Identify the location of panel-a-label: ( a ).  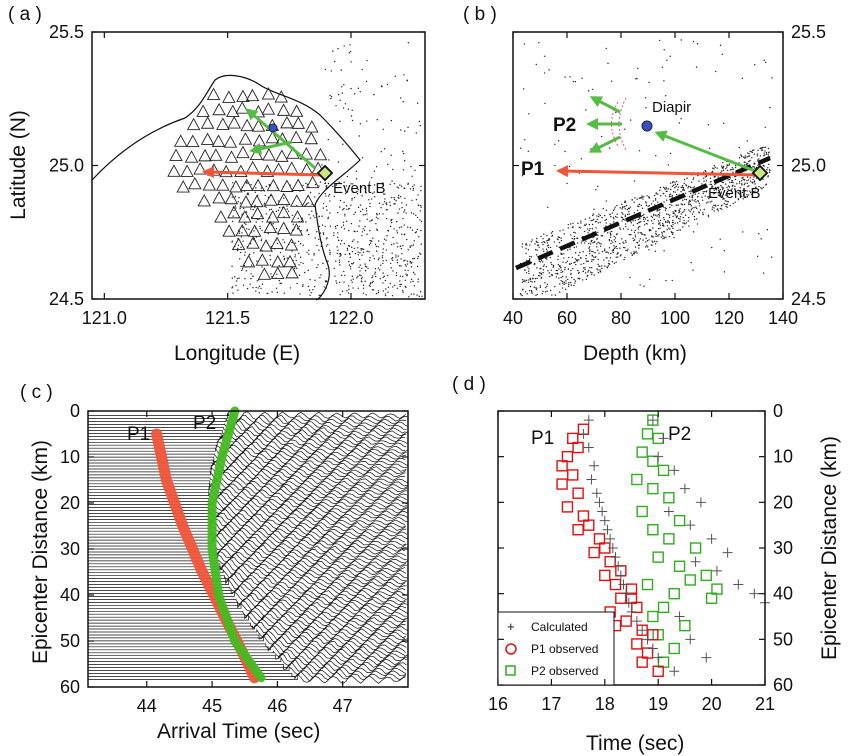
(25, 14).